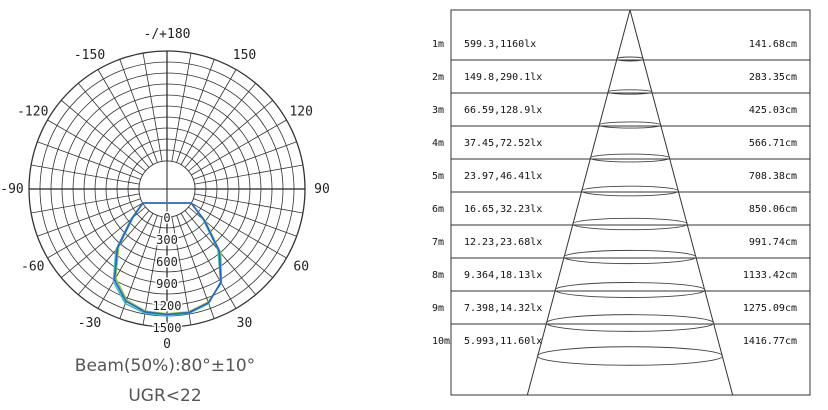 Image resolution: width=828 pixels, height=410 pixels. Describe the element at coordinates (167, 306) in the screenshot. I see `radial-tick-label: 1200` at that location.